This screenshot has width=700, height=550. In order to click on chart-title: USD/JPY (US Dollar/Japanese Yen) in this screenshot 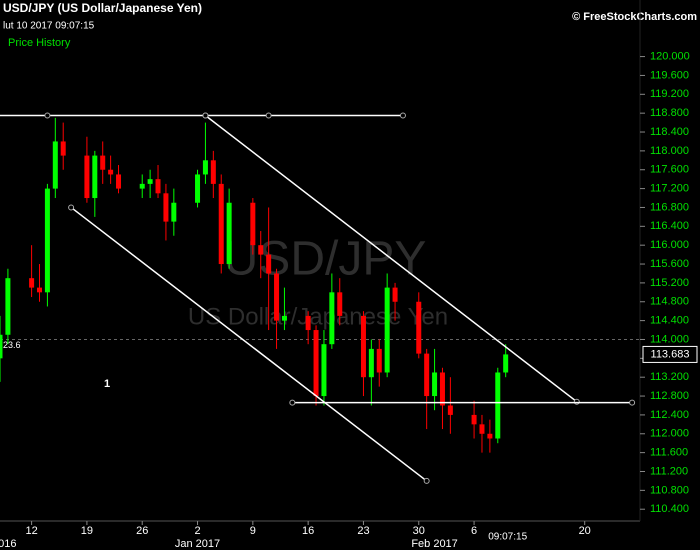, I will do `click(102, 8)`.